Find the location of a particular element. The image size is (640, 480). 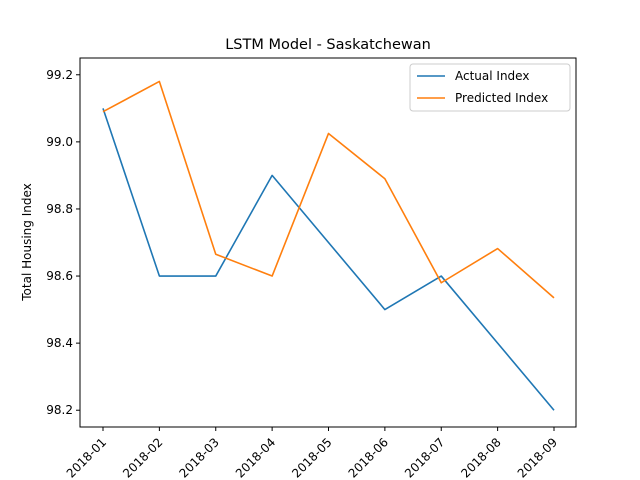

x-tick-label: 2018-01 is located at coordinates (86, 457).